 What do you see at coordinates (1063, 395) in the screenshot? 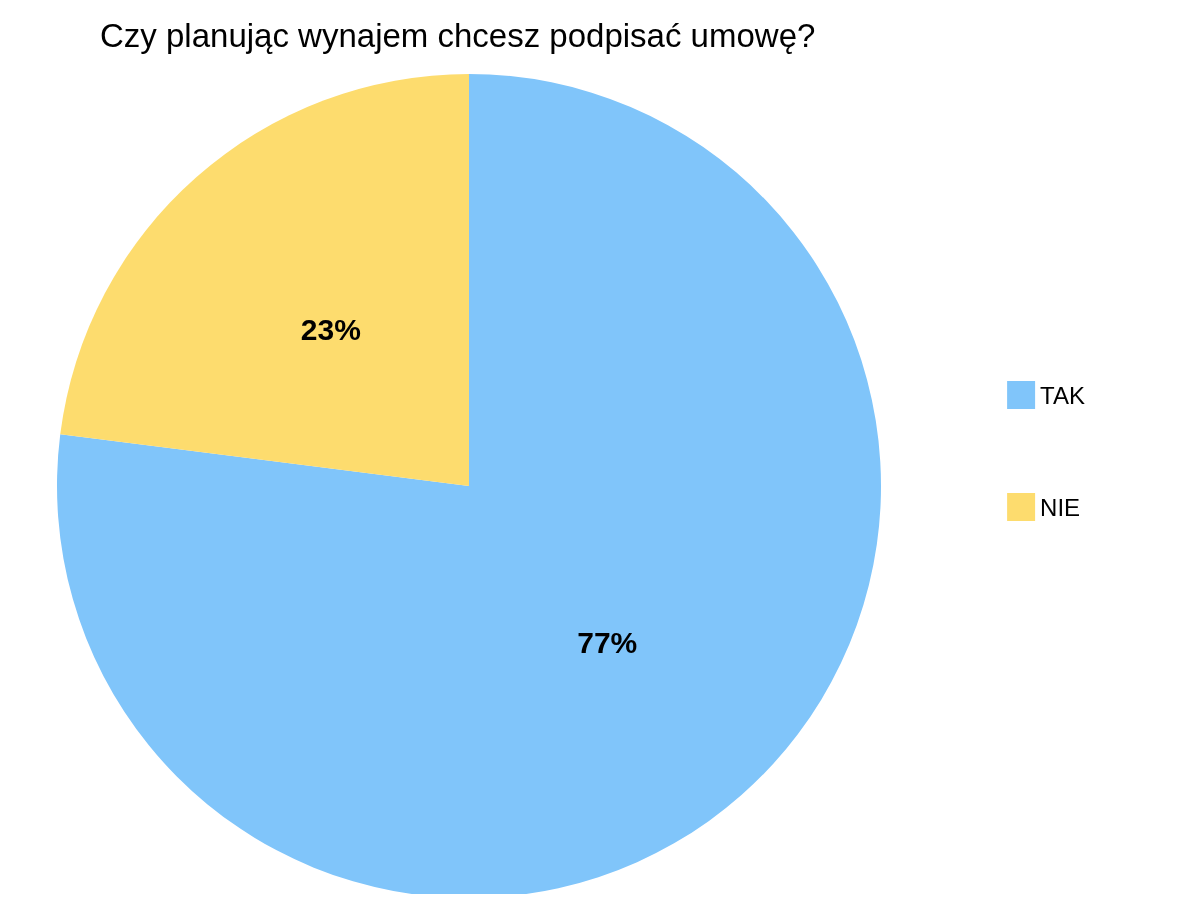
I see `legend-label: TAK` at bounding box center [1063, 395].